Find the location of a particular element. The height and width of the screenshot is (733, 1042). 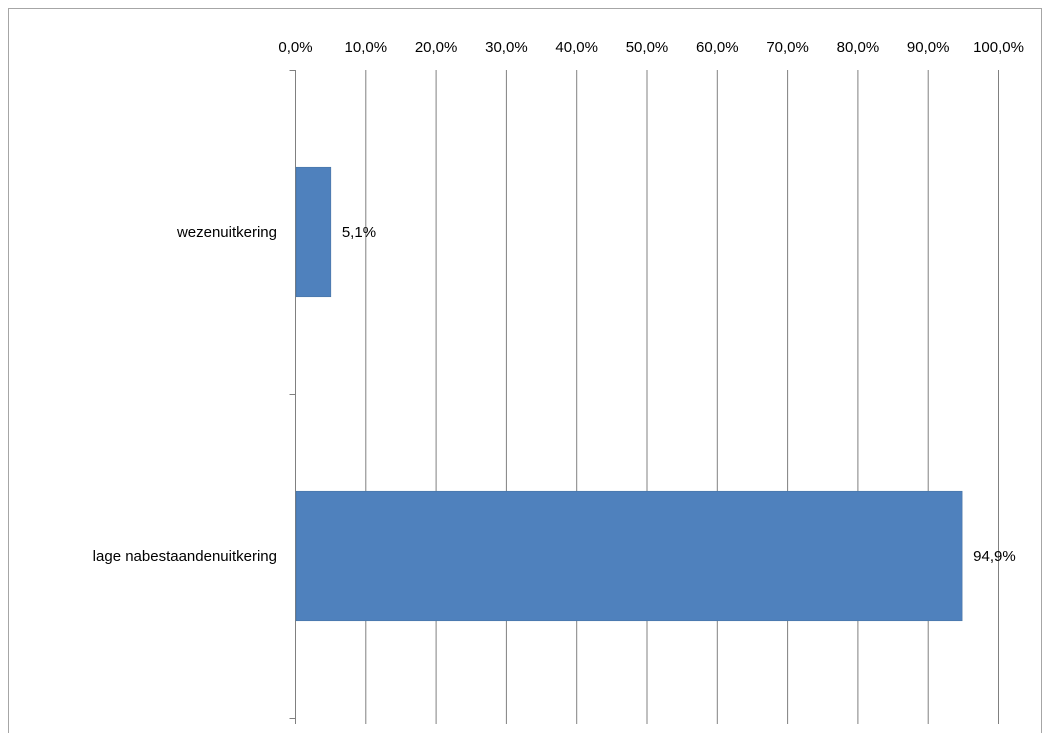

category-label: wezenuitkering is located at coordinates (226, 232).